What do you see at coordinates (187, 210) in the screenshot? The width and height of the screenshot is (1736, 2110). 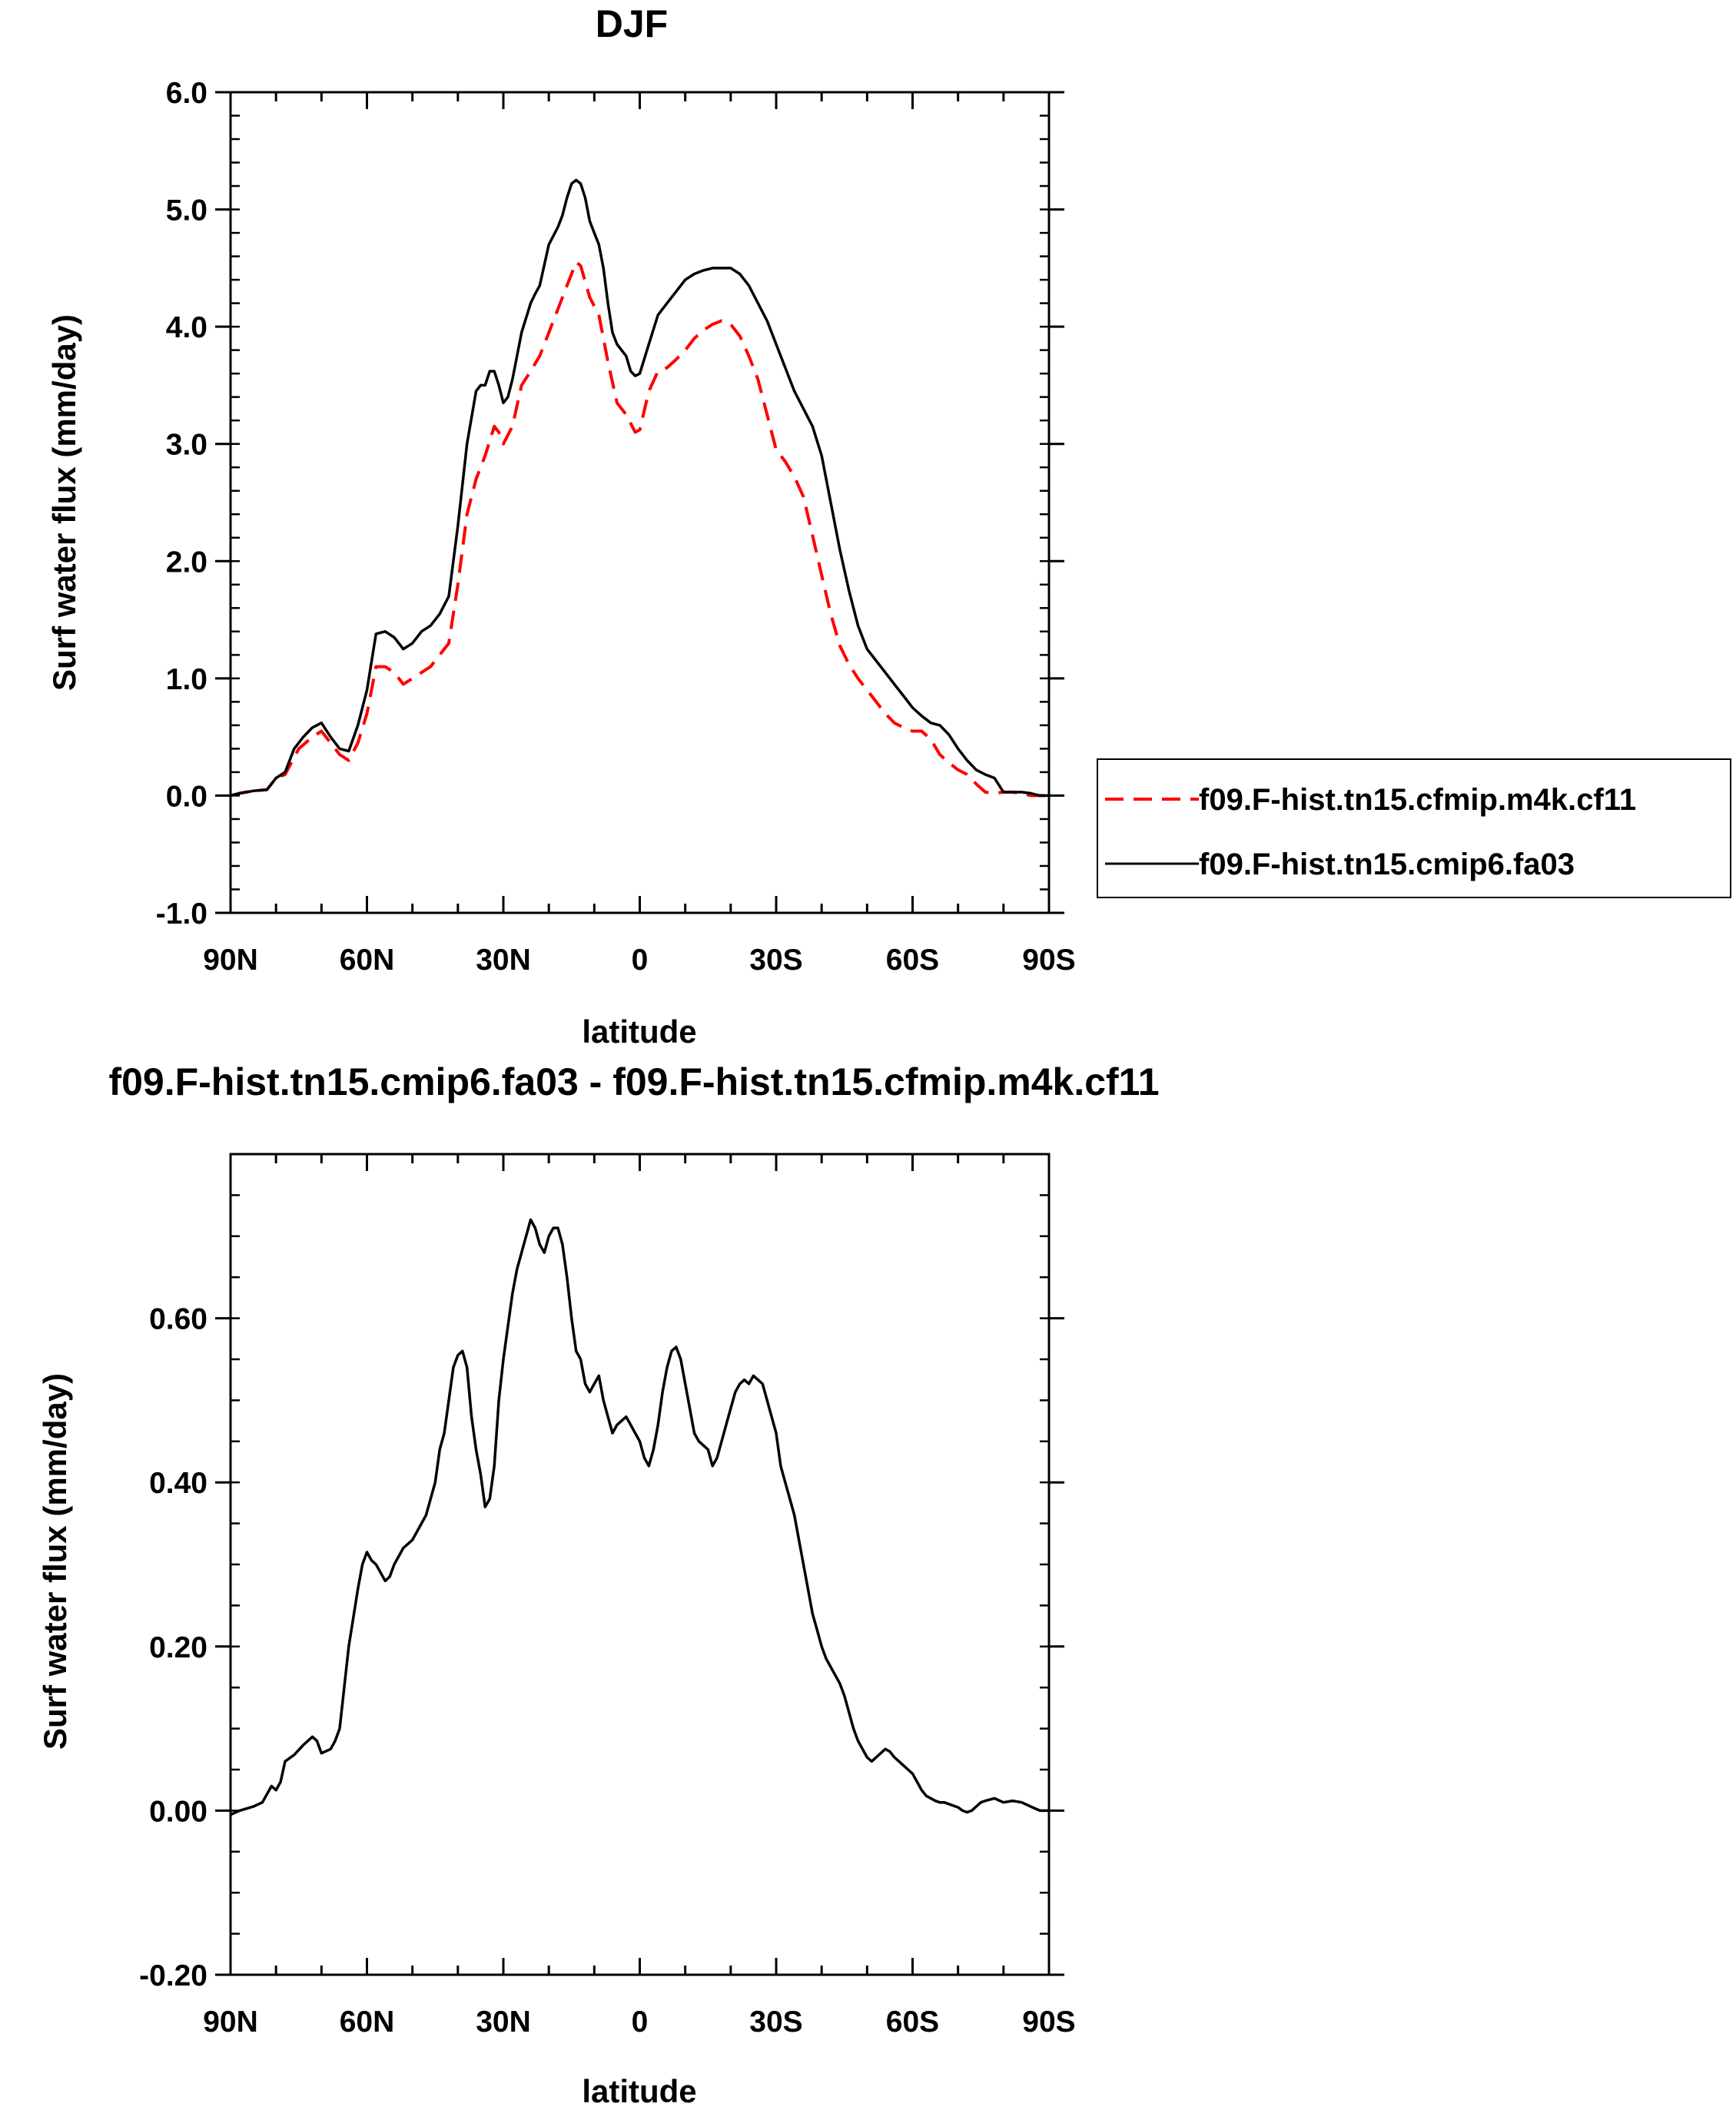 I see `top-y-tick-label: 5.0` at bounding box center [187, 210].